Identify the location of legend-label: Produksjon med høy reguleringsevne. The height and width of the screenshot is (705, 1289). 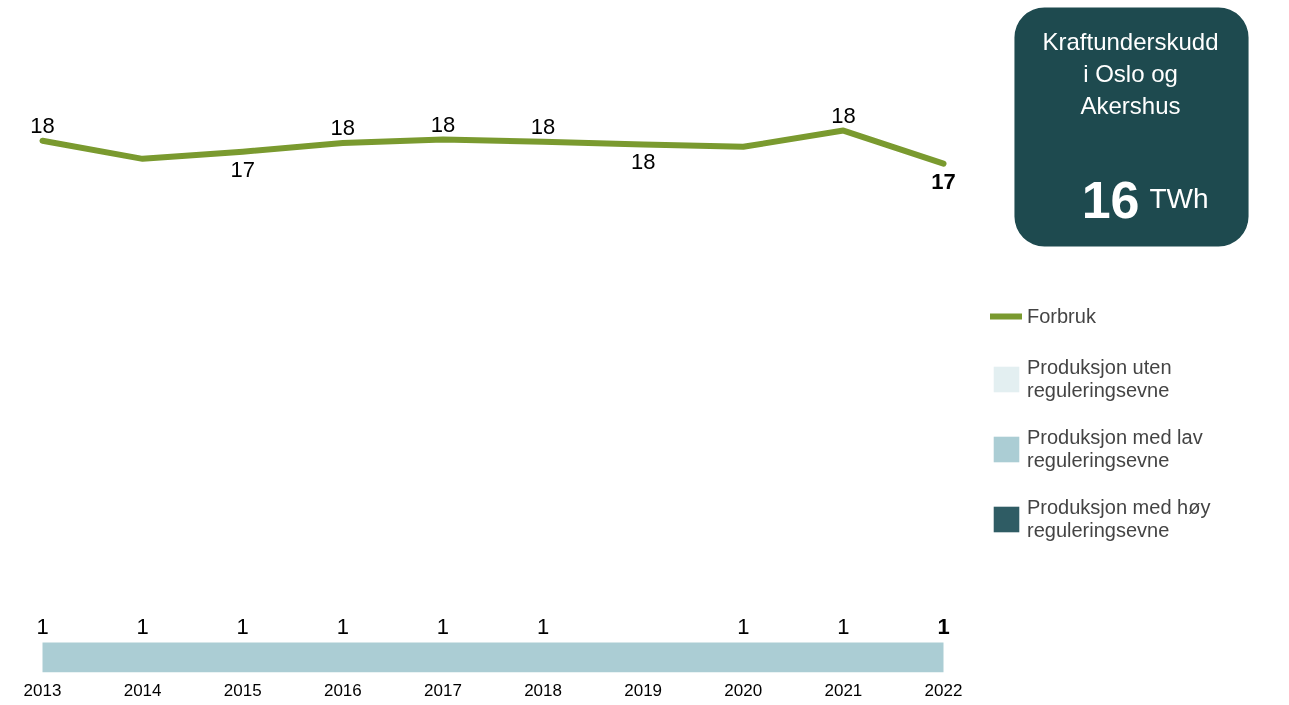
(1119, 519).